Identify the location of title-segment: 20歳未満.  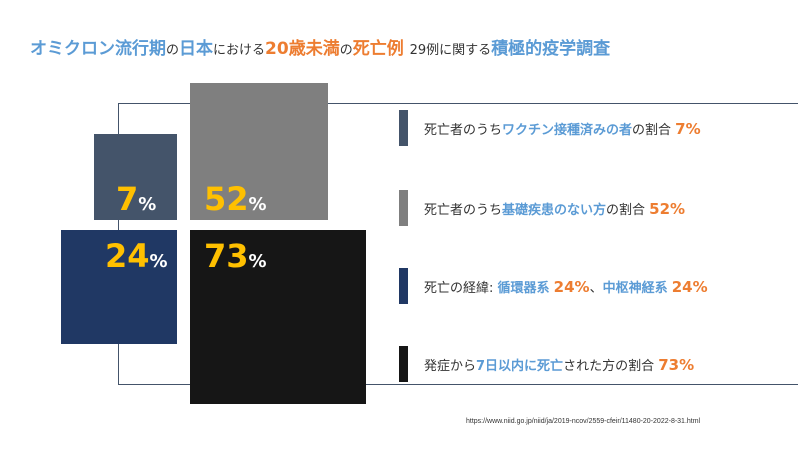
(302, 49).